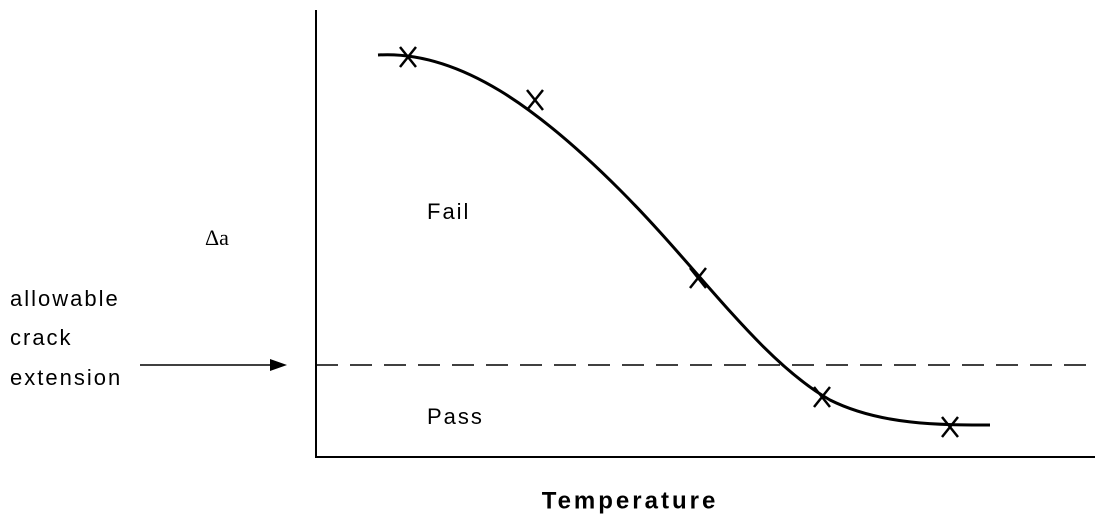 The width and height of the screenshot is (1095, 524). Describe the element at coordinates (41, 337) in the screenshot. I see `threshold-label: crack` at that location.